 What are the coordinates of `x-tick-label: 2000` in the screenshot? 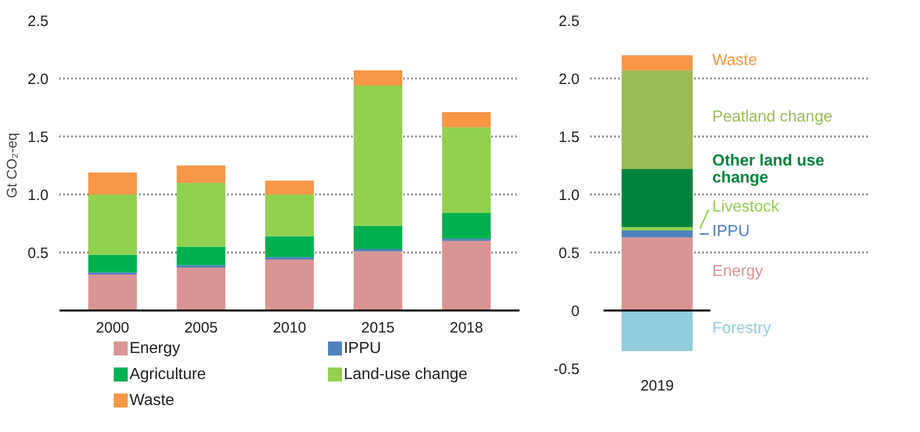 It's located at (113, 328).